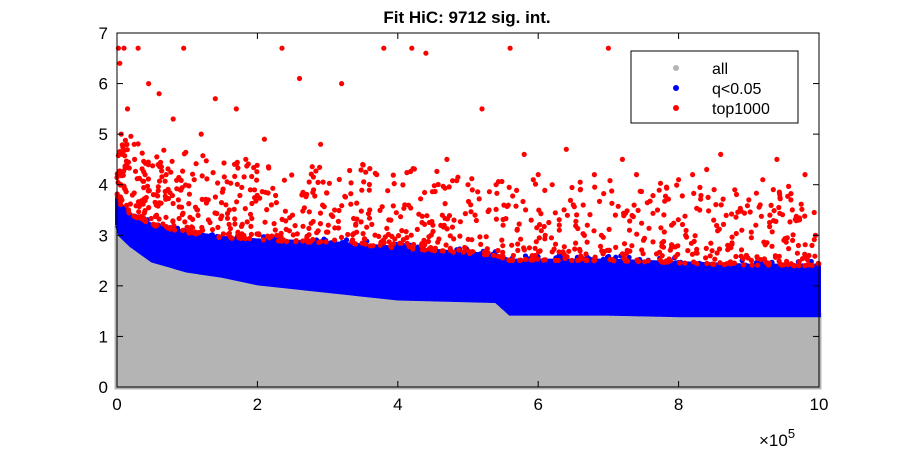 This screenshot has width=900, height=450. Describe the element at coordinates (116, 404) in the screenshot. I see `x-tick-label: 0` at that location.